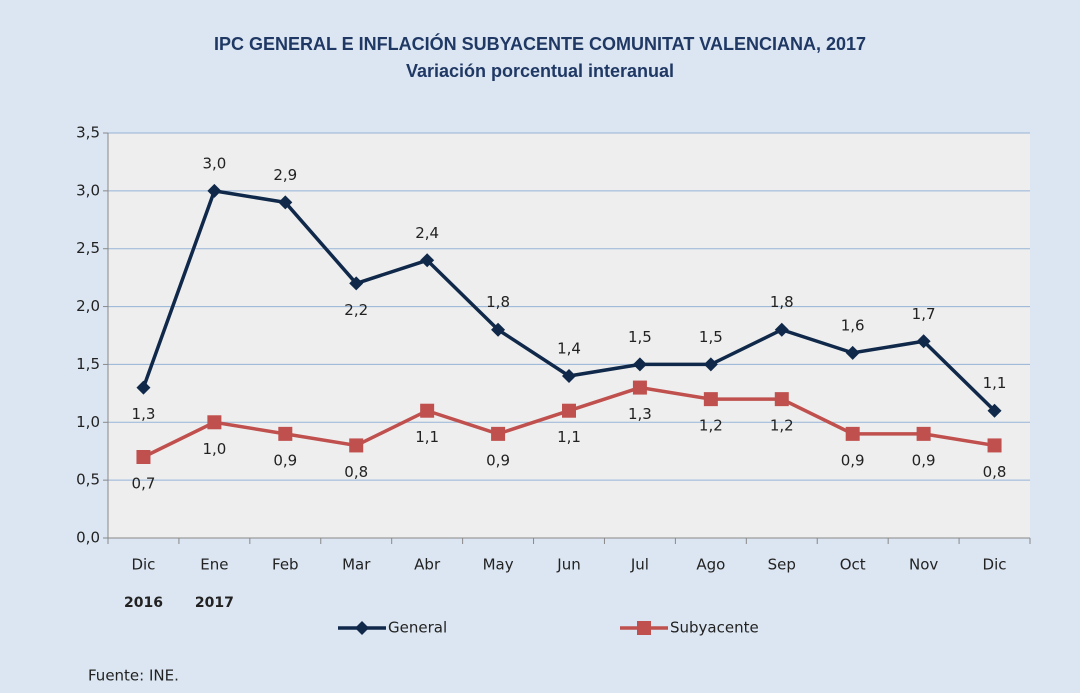 This screenshot has width=1080, height=693. I want to click on x-tick-label: May, so click(498, 565).